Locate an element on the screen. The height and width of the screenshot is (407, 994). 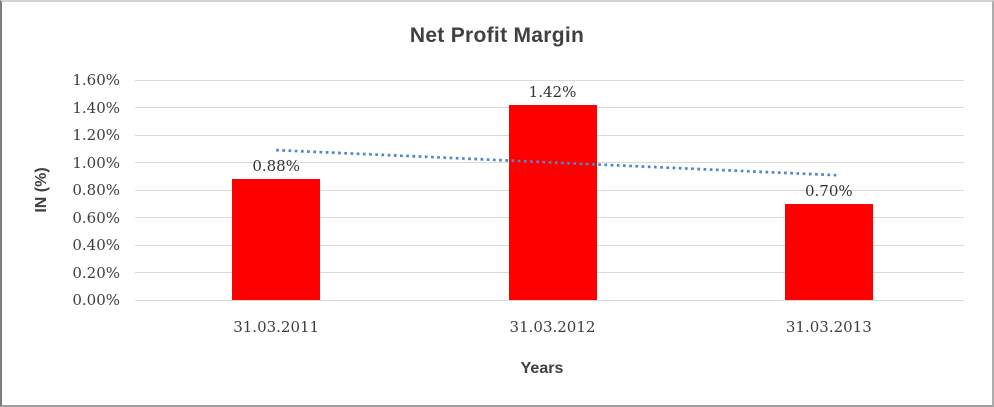
x-tick-label: 31.03.2012 is located at coordinates (552, 327).